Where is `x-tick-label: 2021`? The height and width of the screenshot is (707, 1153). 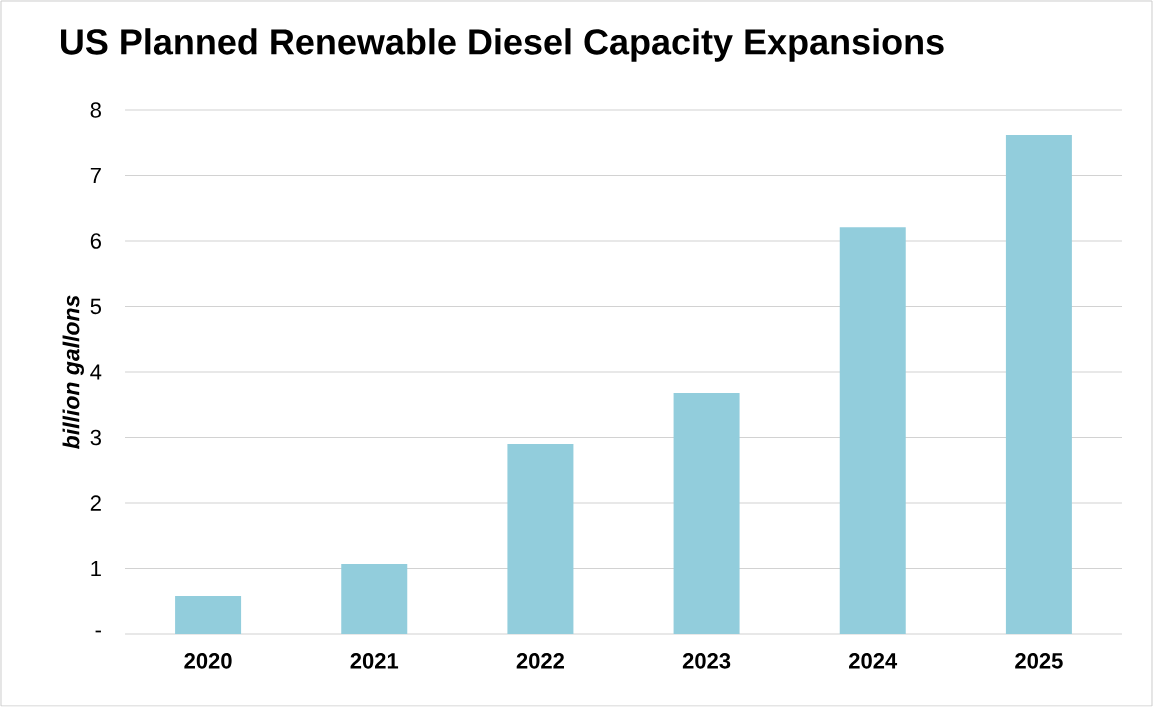
x-tick-label: 2021 is located at coordinates (374, 661).